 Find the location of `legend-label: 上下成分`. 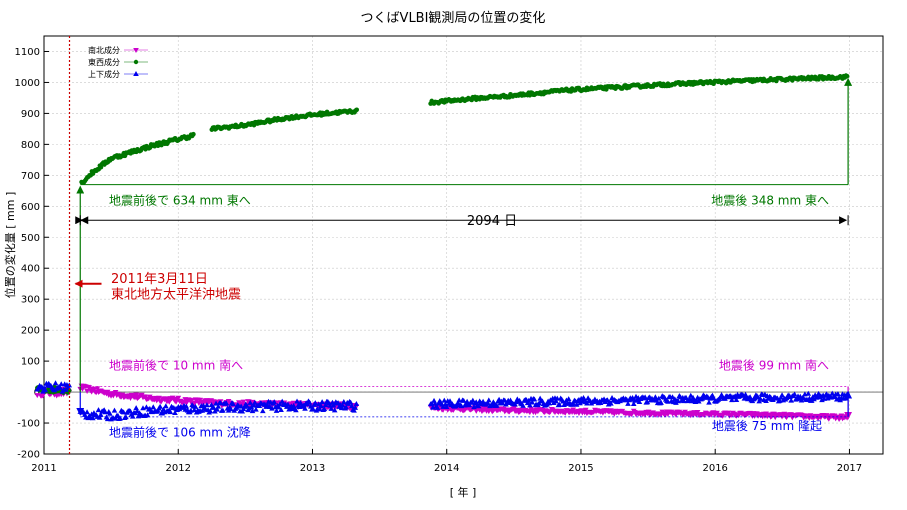

legend-label: 上下成分 is located at coordinates (104, 74).